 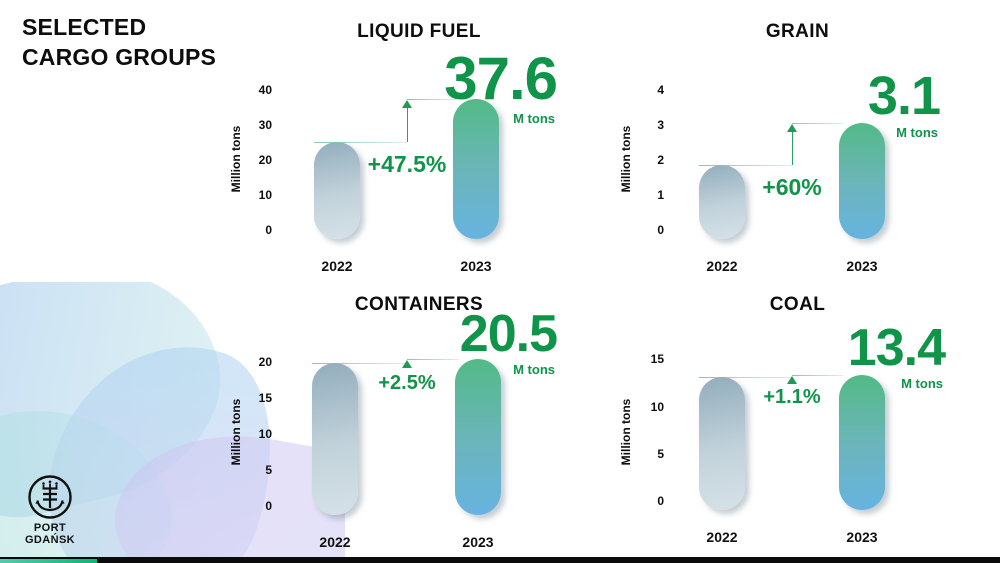 I want to click on page-title-line2: CARGO GROUPS, so click(x=119, y=57).